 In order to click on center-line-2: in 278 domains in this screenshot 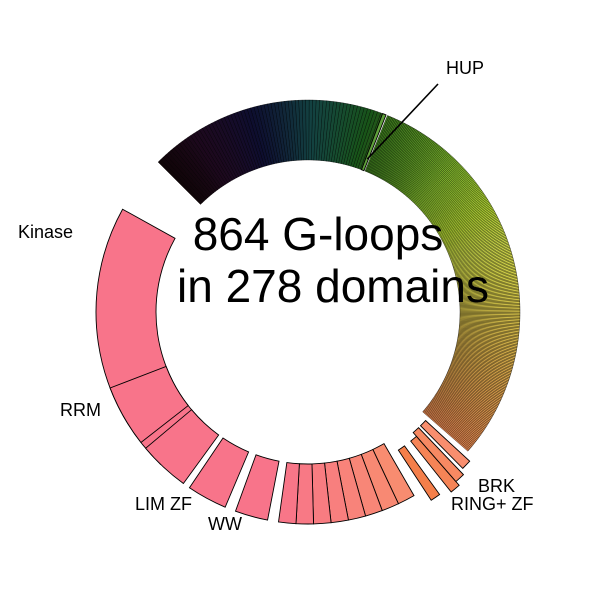, I will do `click(333, 286)`.